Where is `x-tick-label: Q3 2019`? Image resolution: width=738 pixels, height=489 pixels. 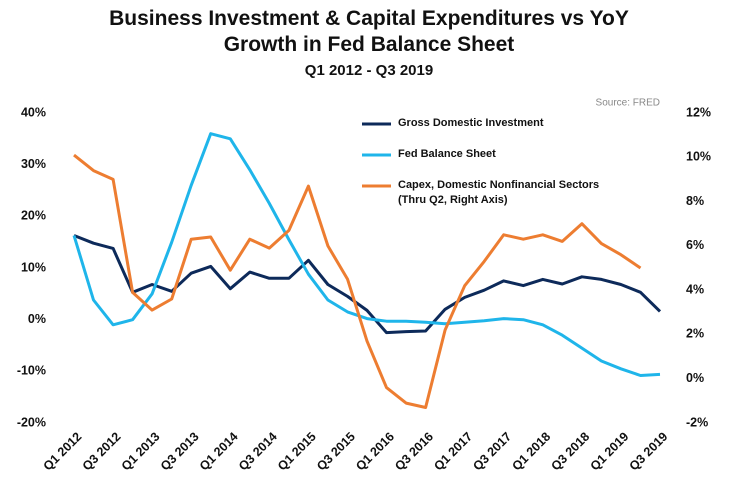 x-tick-label: Q3 2019 is located at coordinates (649, 452).